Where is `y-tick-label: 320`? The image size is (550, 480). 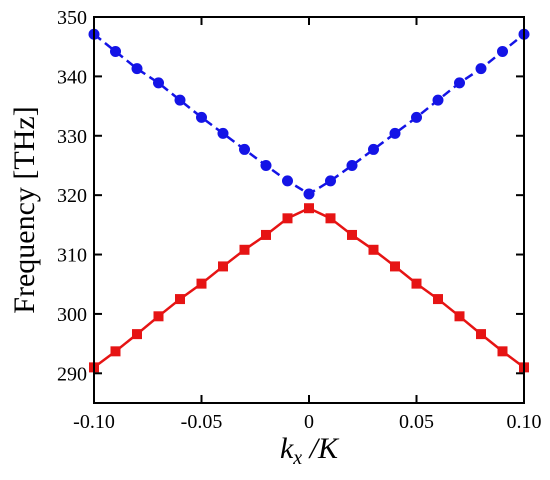 y-tick-label: 320 is located at coordinates (72, 196).